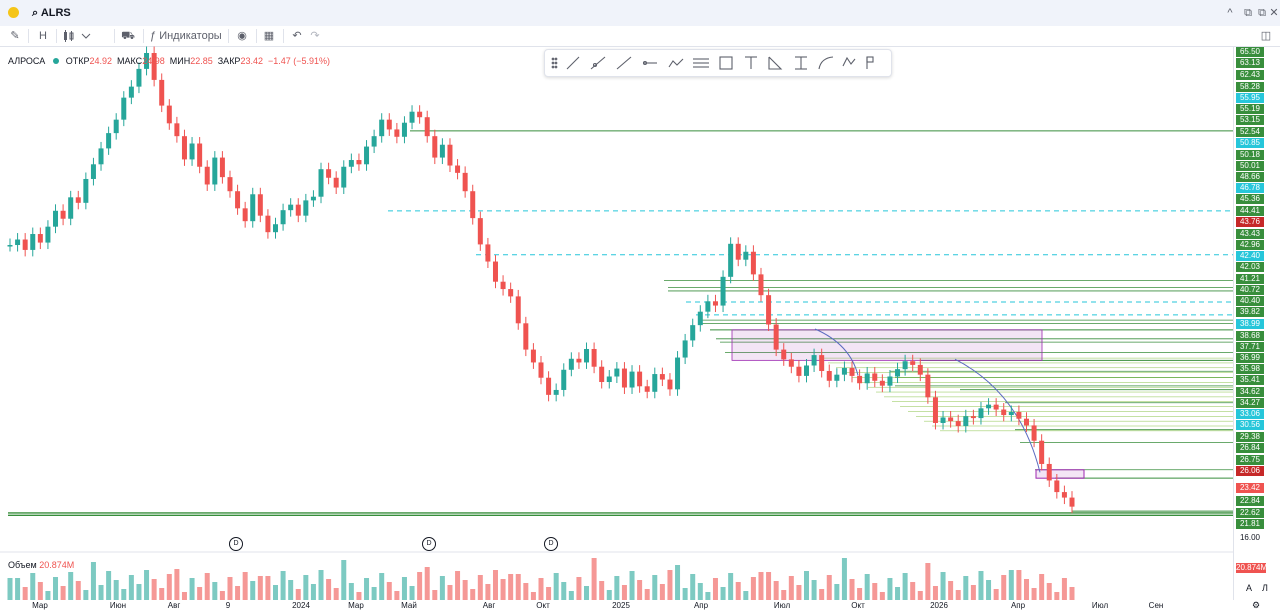  What do you see at coordinates (1250, 488) in the screenshot?
I see `price-label: 23.42` at bounding box center [1250, 488].